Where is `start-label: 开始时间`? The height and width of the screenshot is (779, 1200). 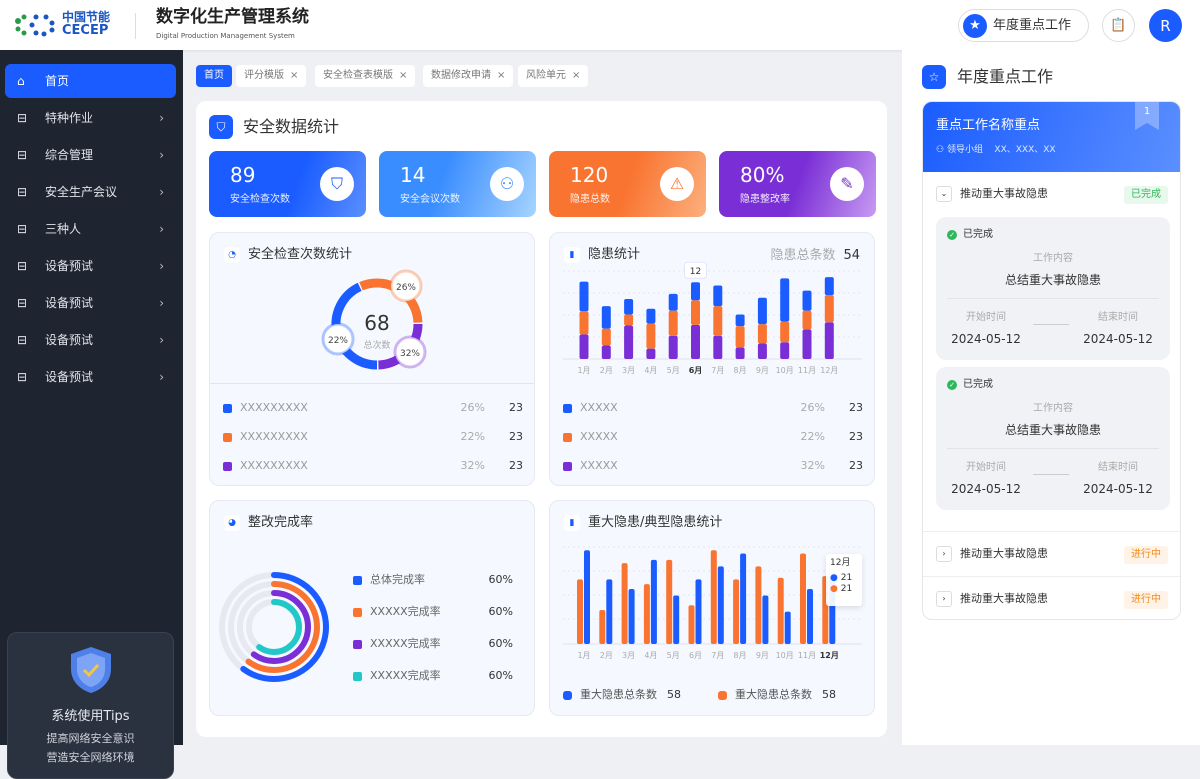 start-label: 开始时间 is located at coordinates (986, 317).